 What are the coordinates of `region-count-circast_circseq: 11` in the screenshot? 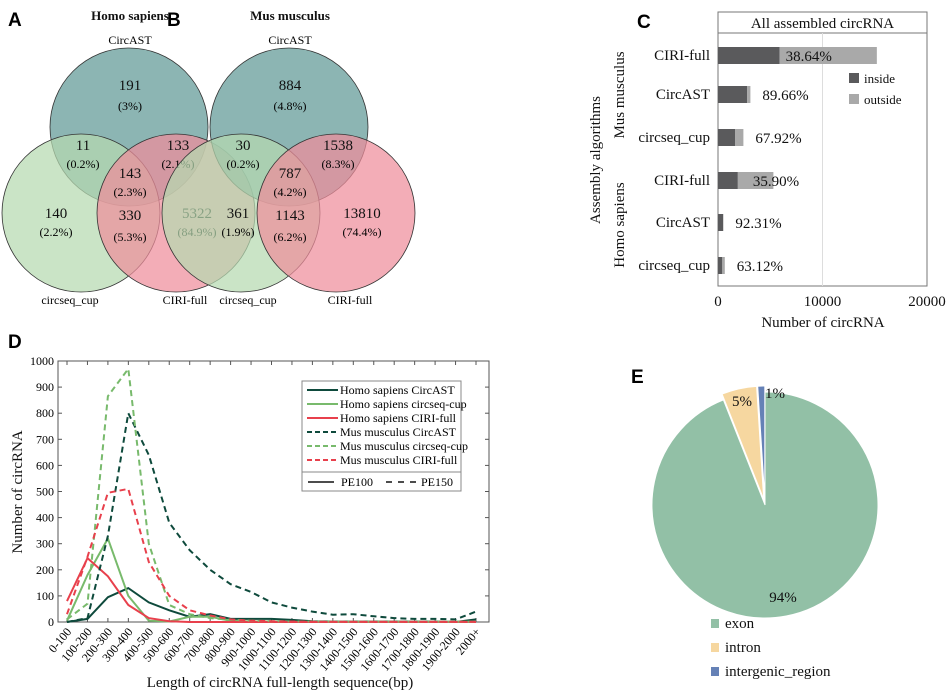 It's located at (83, 146).